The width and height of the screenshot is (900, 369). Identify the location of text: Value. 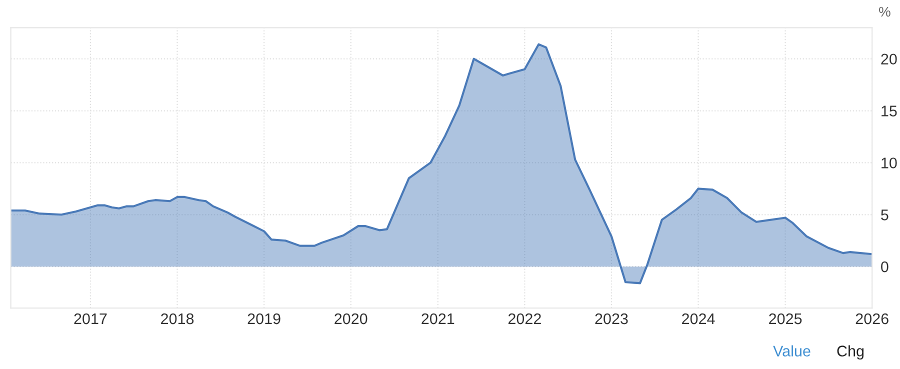
(791, 350).